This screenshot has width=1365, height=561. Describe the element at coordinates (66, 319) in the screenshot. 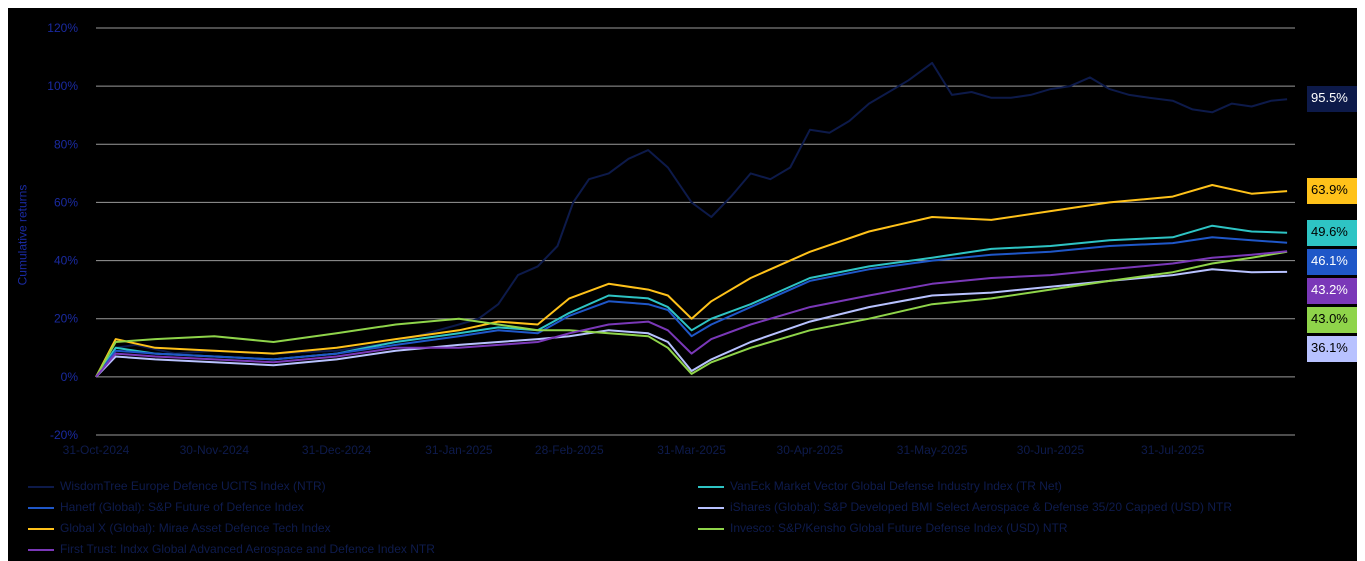

I see `y-tick-label: 20%` at that location.